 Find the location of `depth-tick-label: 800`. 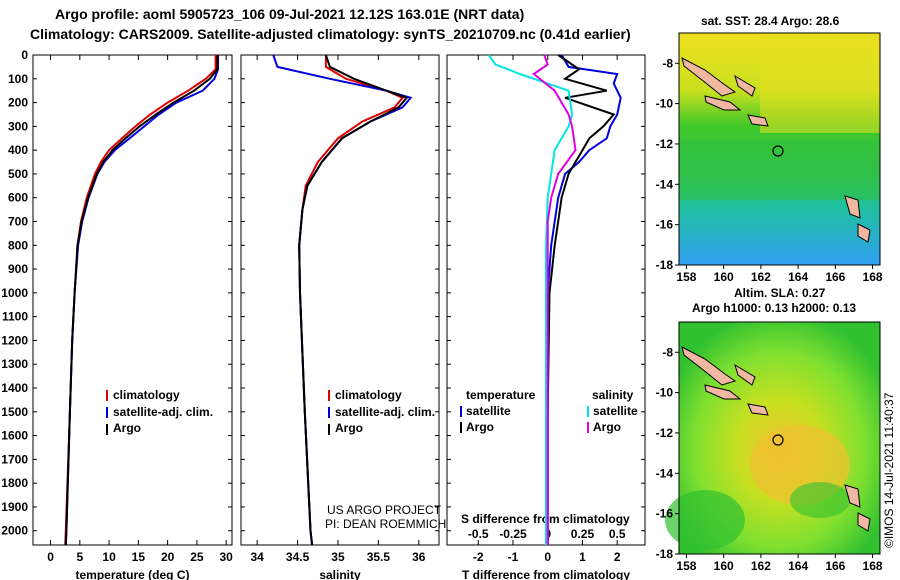

depth-tick-label: 800 is located at coordinates (18, 245).